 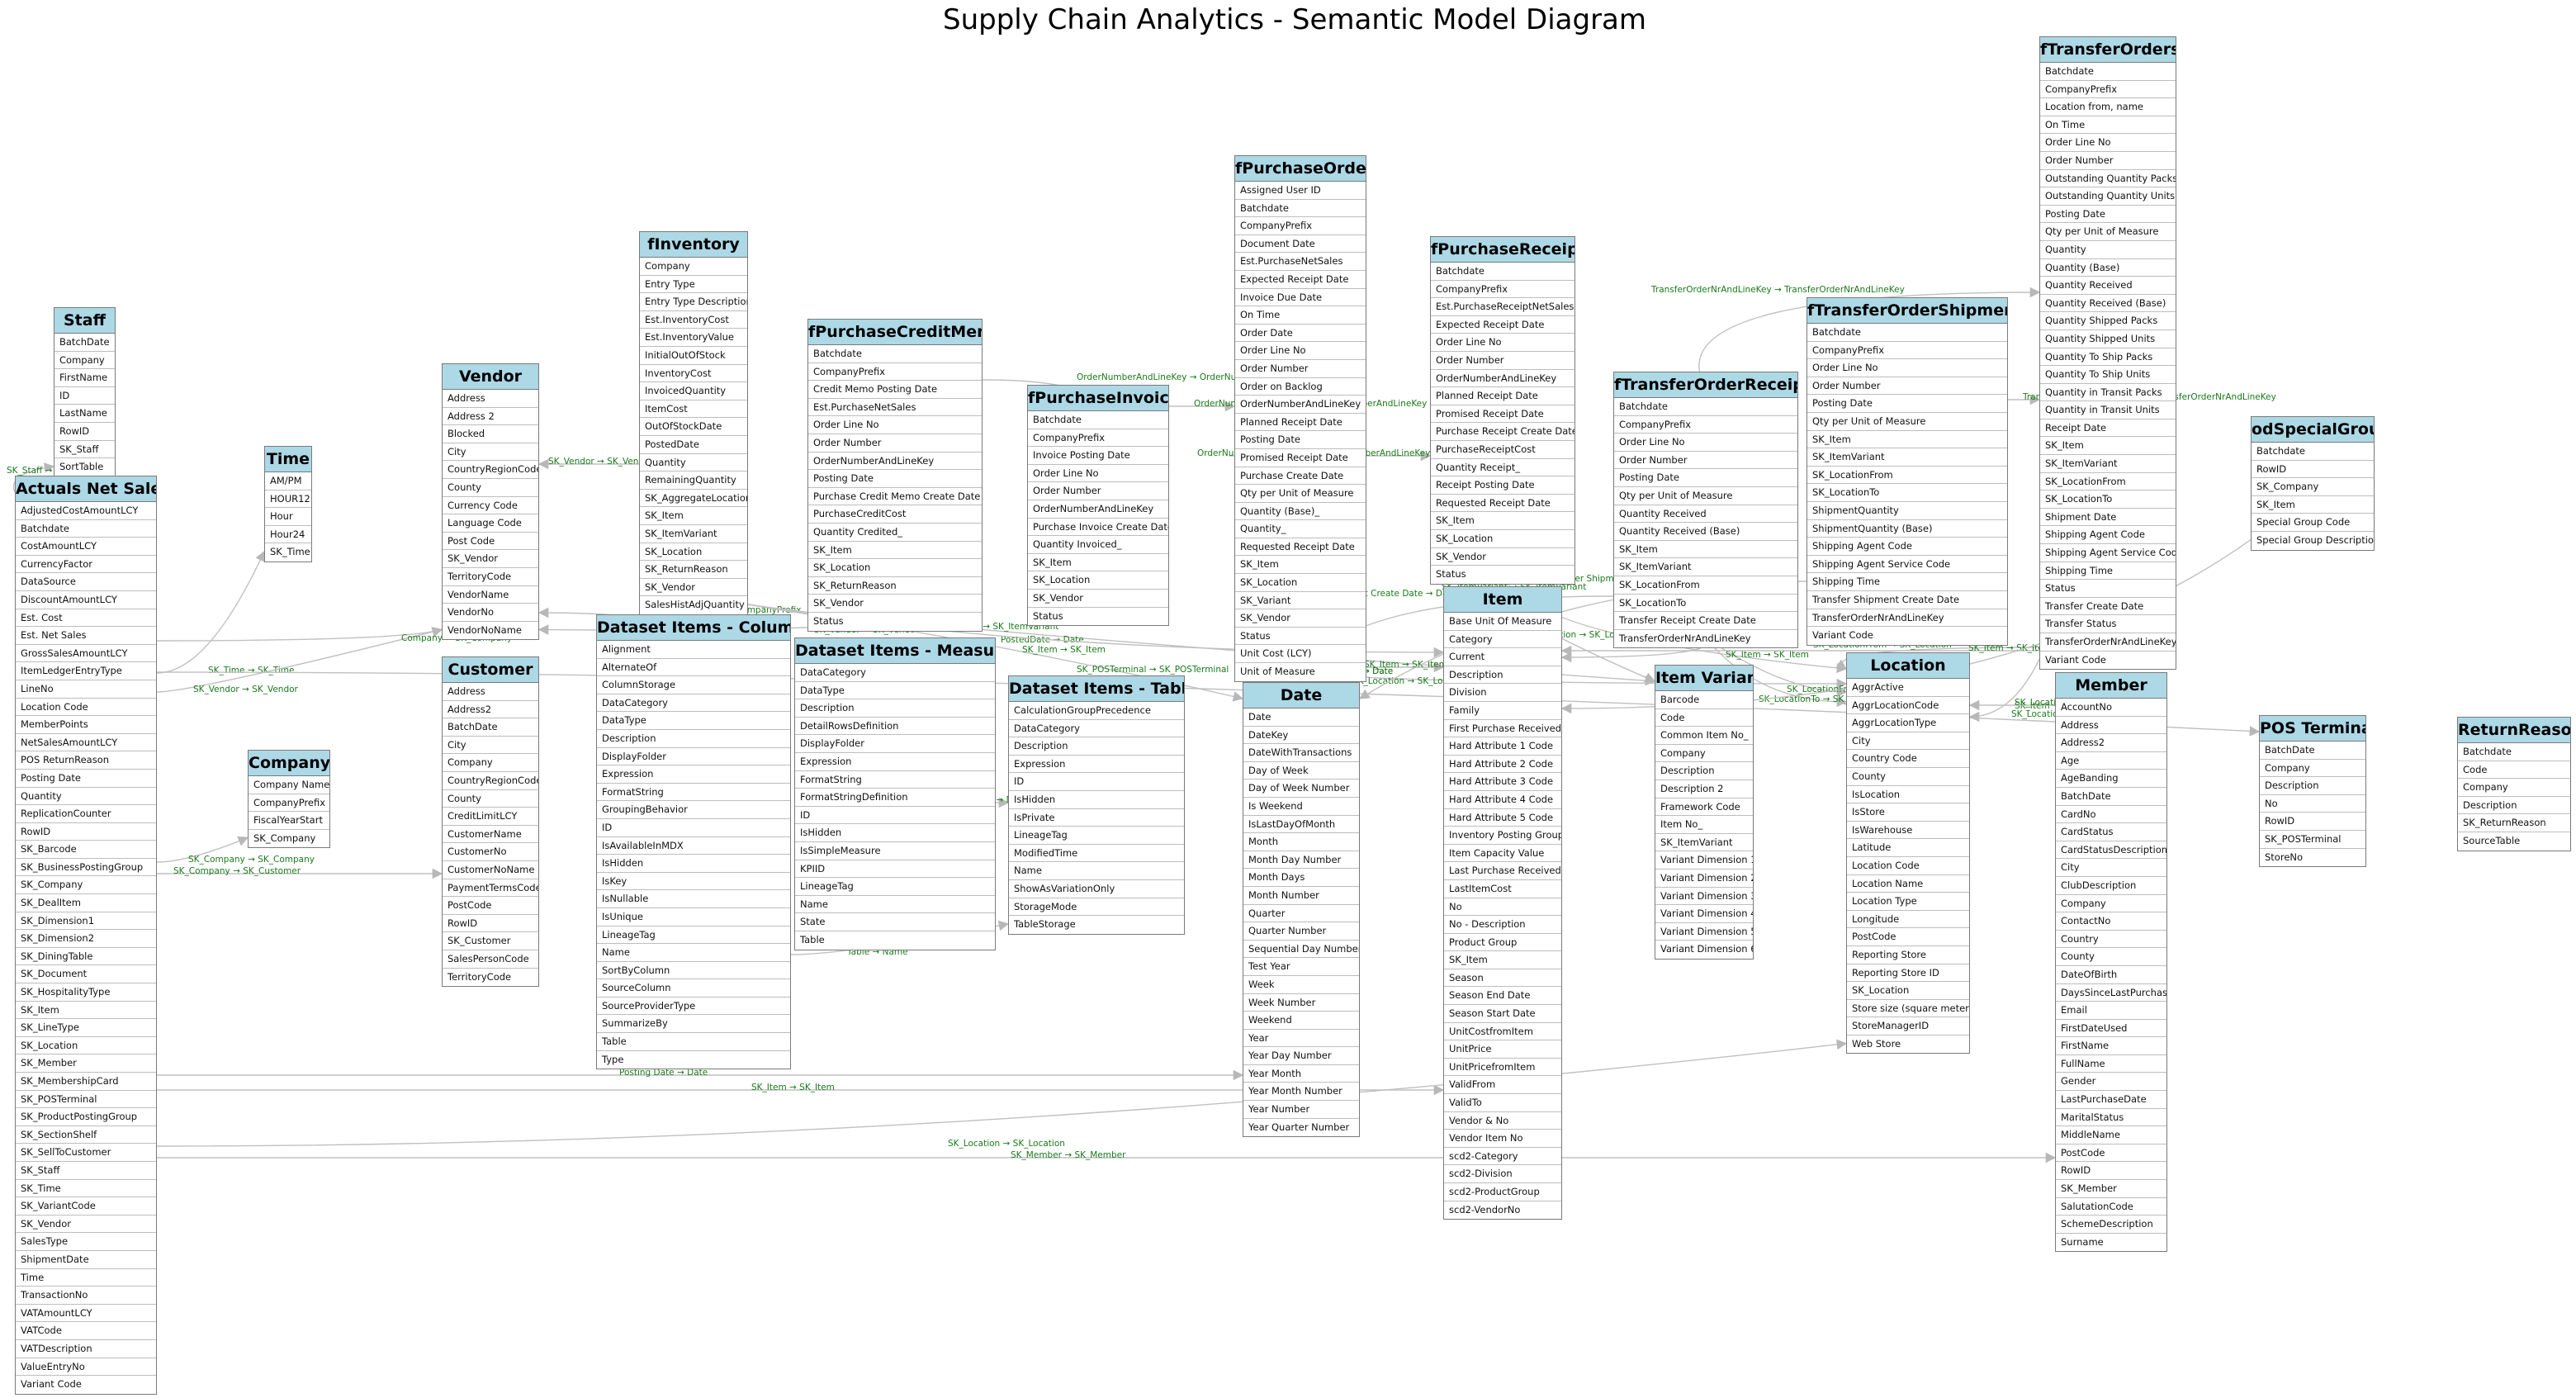 What do you see at coordinates (81, 467) in the screenshot?
I see `column-row: SortTable` at bounding box center [81, 467].